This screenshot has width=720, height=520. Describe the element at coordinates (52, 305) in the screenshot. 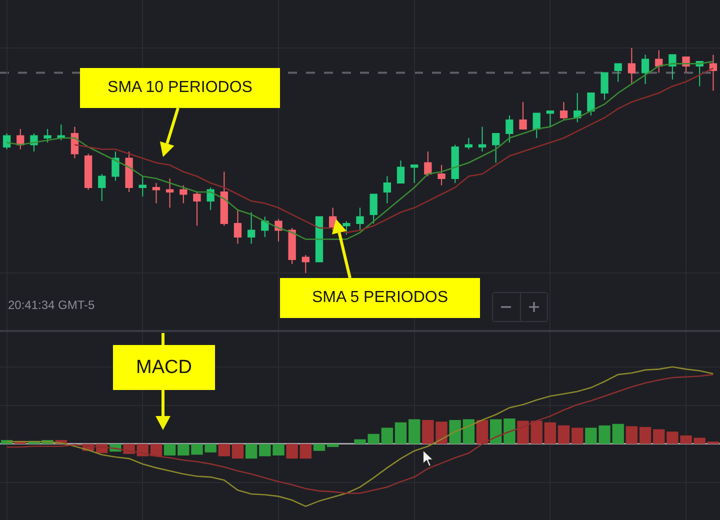

I see `text: 20:41:34 GMT-5` at that location.